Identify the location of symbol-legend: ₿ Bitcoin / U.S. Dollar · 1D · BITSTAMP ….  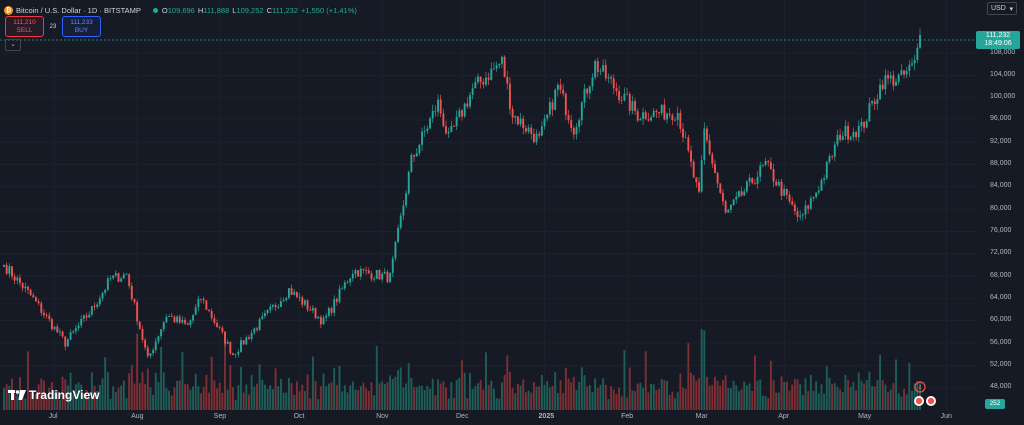
(182, 10).